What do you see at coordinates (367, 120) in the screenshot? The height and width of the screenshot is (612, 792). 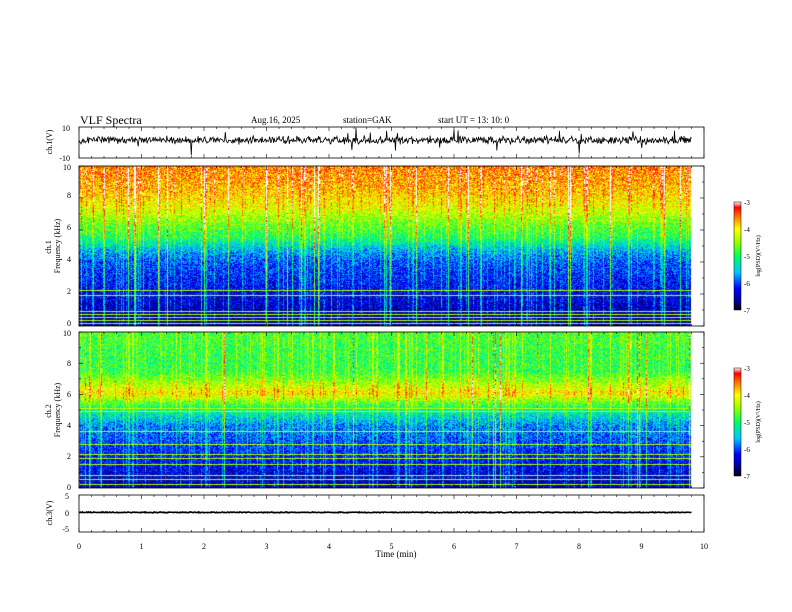 I see `station-label: station=GAK` at bounding box center [367, 120].